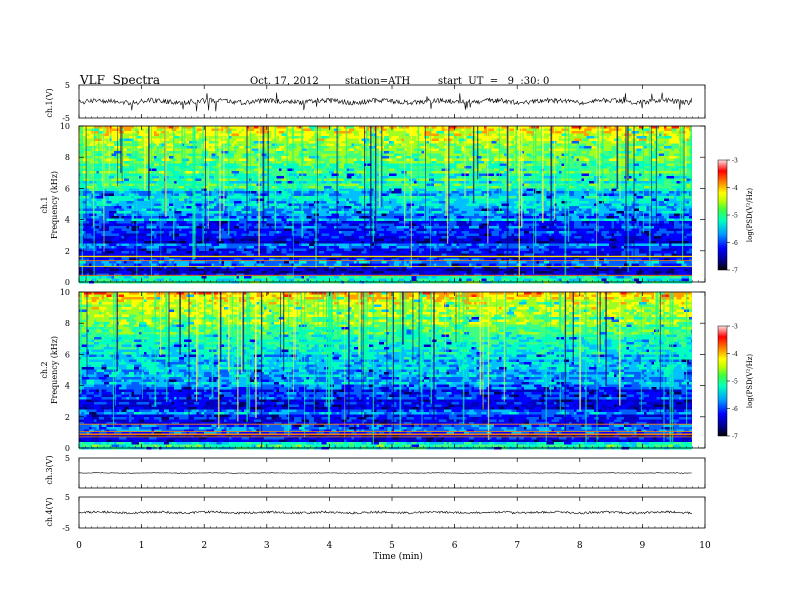 The width and height of the screenshot is (792, 612). I want to click on date-label: Oct. 17, 2012, so click(284, 81).